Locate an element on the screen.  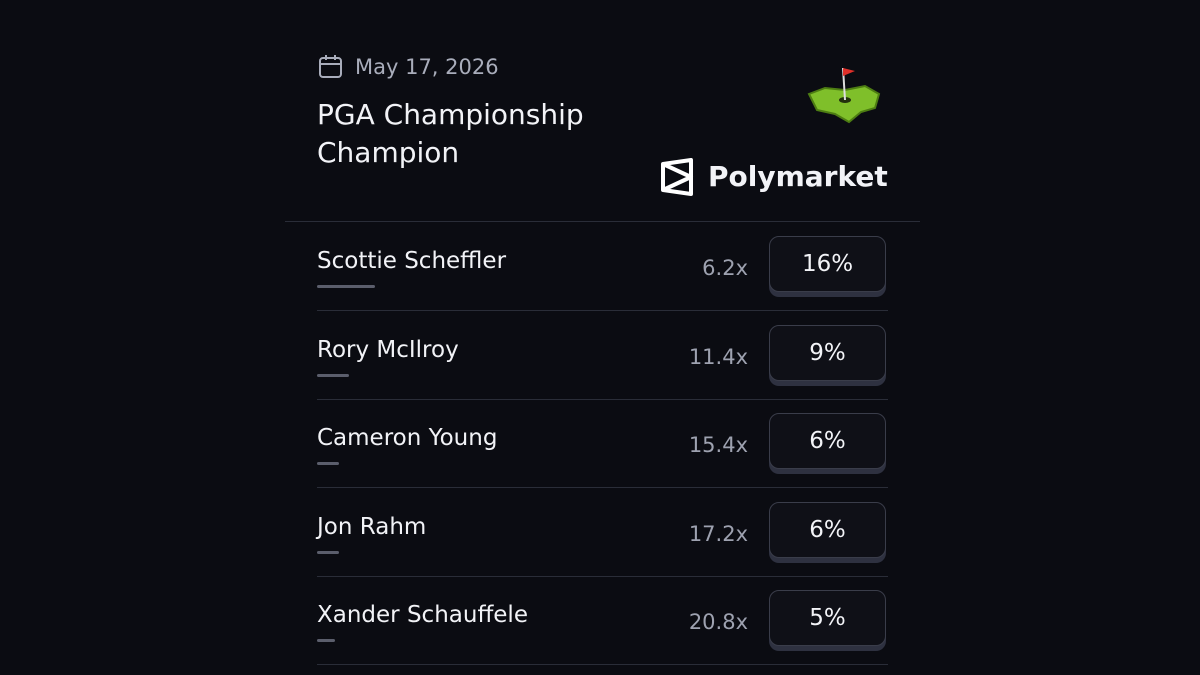
market-title: PGA Championship Champion is located at coordinates (450, 133).